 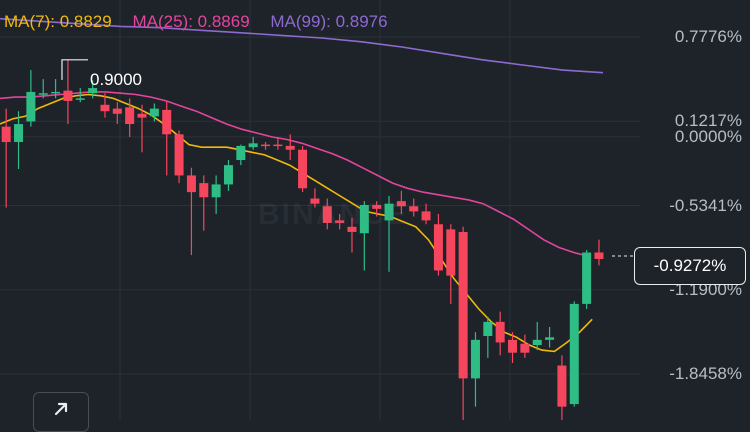 What do you see at coordinates (705, 373) in the screenshot?
I see `y-tick-label: -1.8458%` at bounding box center [705, 373].